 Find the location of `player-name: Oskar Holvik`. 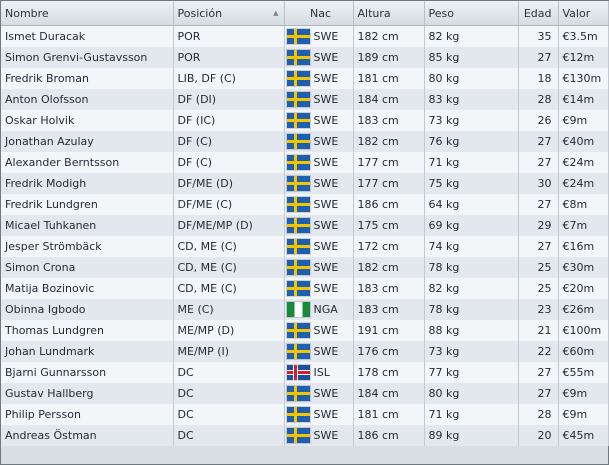

player-name: Oskar Holvik is located at coordinates (40, 120).